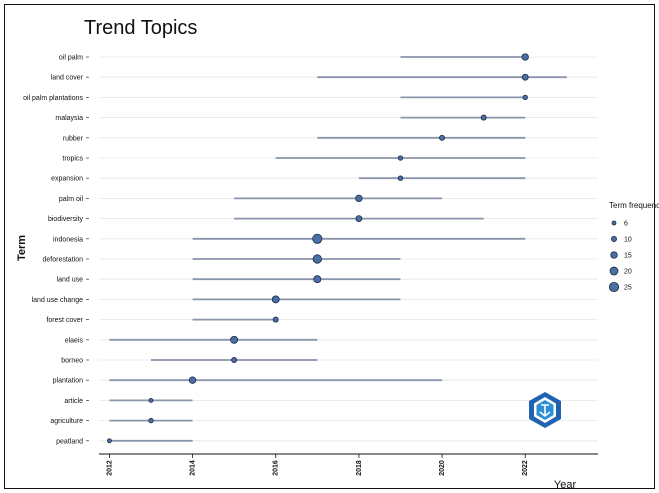 This screenshot has width=659, height=493. I want to click on x-tick-label: 2016, so click(276, 468).